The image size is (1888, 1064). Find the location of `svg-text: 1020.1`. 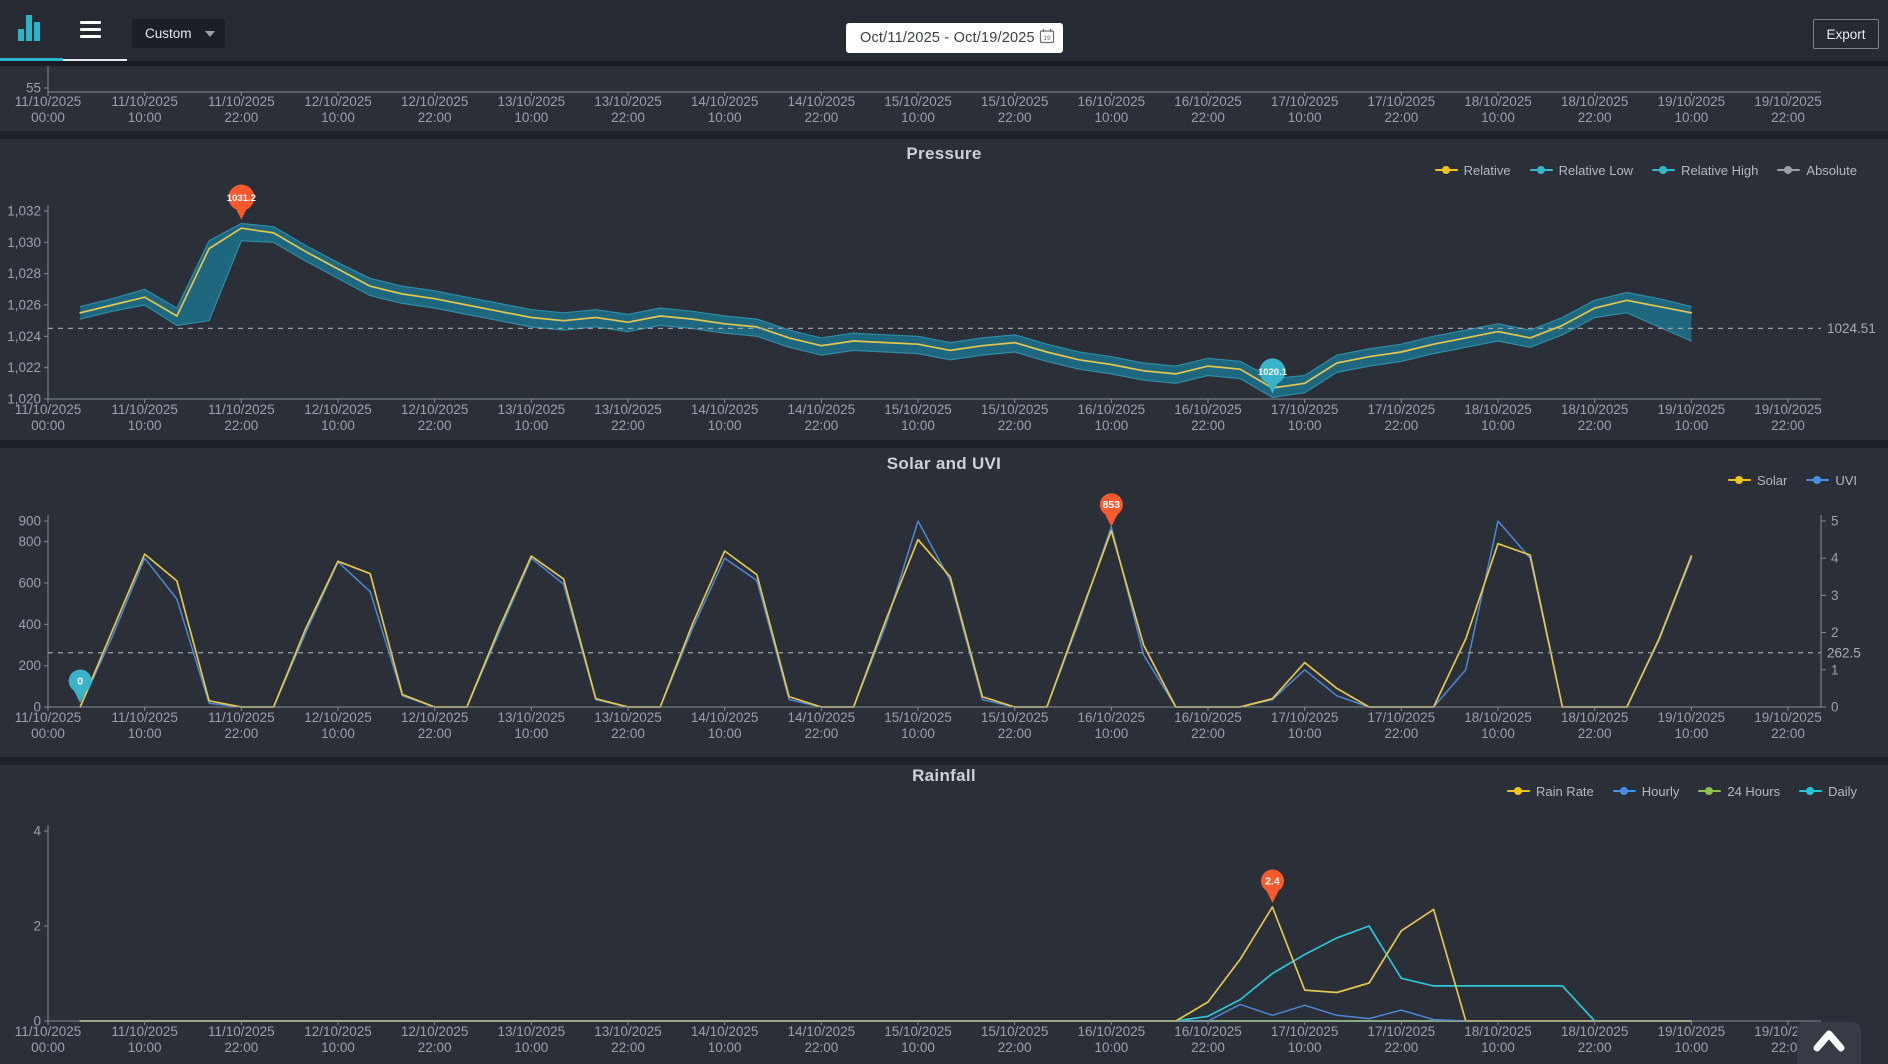

svg-text: 1020.1 is located at coordinates (1273, 372).